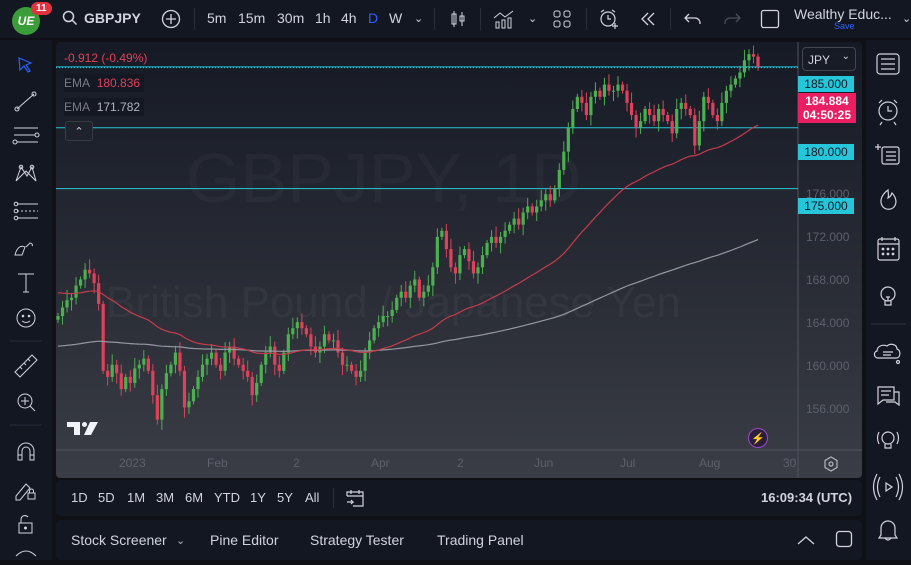 The width and height of the screenshot is (911, 565). Describe the element at coordinates (244, 540) in the screenshot. I see `tab-pine-editor: Pine Editor` at that location.